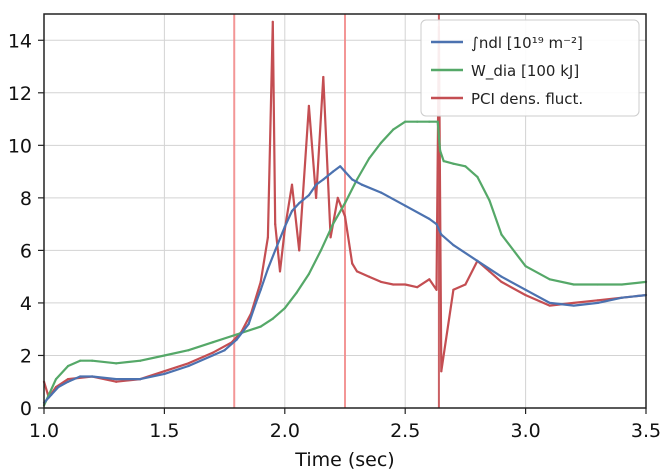 Image resolution: width=661 pixels, height=472 pixels. What do you see at coordinates (527, 99) in the screenshot?
I see `legend-label-2: PCI dens. fluct.` at bounding box center [527, 99].